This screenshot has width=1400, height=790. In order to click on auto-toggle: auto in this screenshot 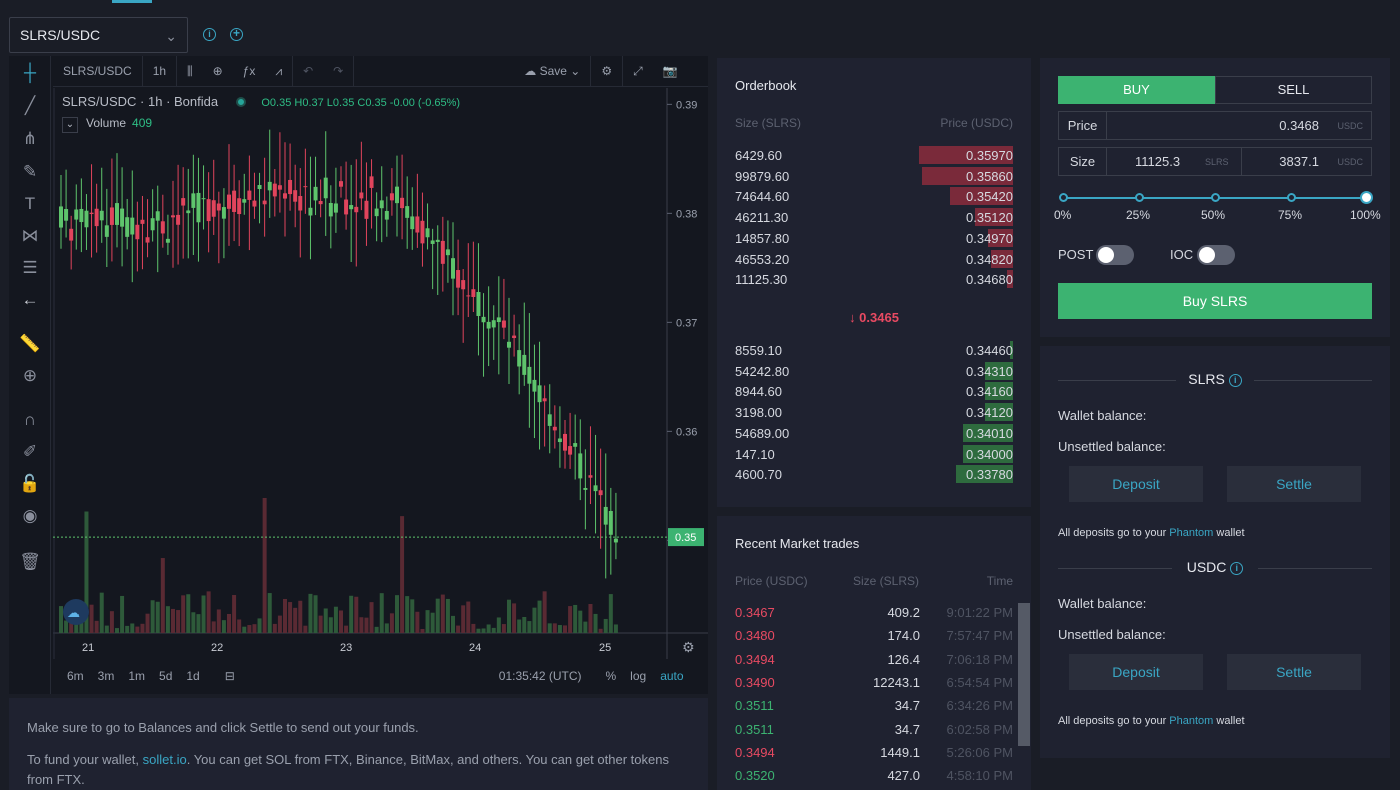, I will do `click(672, 676)`.